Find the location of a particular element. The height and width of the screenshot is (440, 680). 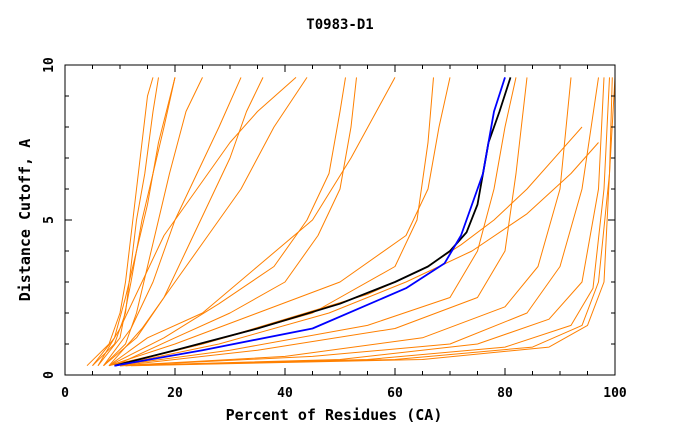

y-tick-label-0: 0 is located at coordinates (49, 375).